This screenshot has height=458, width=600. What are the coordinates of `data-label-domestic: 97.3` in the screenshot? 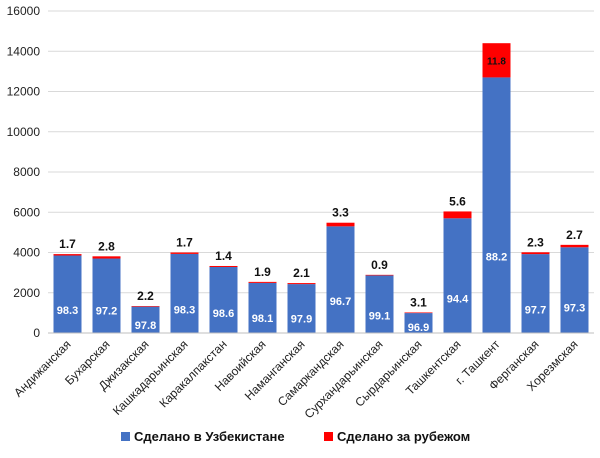 It's located at (574, 308).